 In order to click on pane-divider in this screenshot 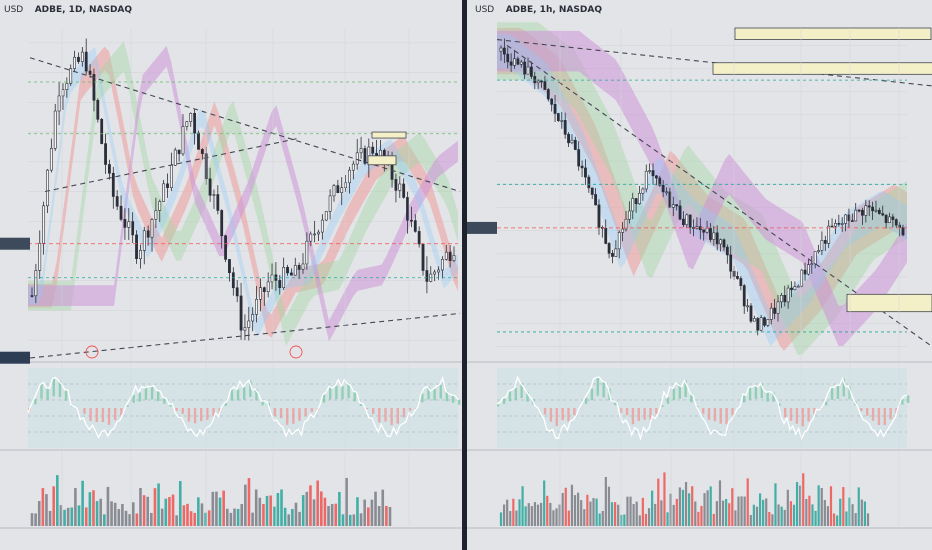, I will do `click(464, 275)`.